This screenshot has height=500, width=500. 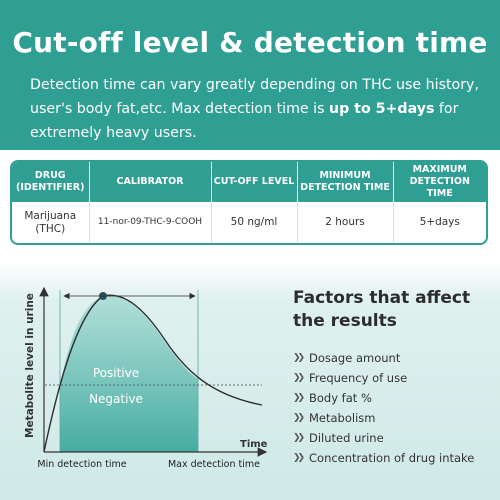 I want to click on factor-label: Concentration of drug intake, so click(x=392, y=458).